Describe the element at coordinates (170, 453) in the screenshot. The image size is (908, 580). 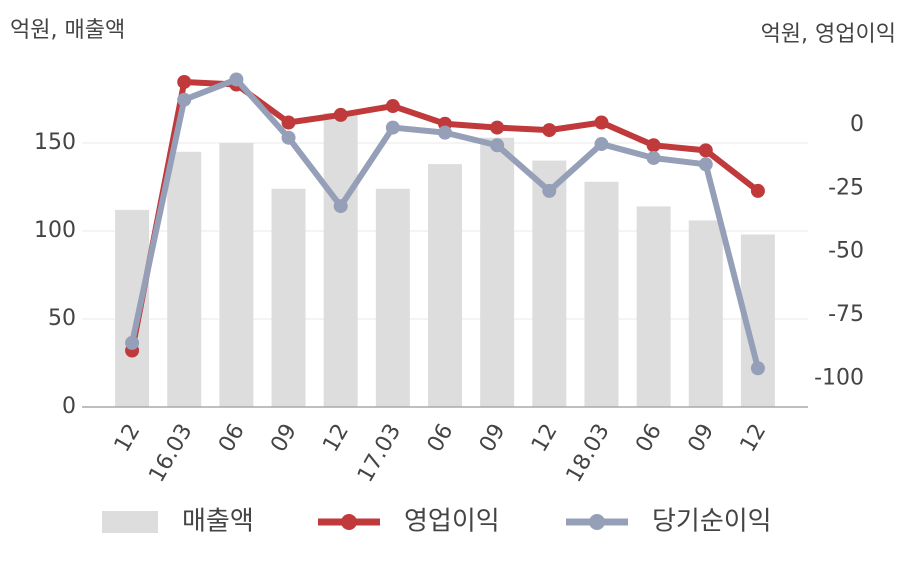
I see `x-tick-label: 16.03` at that location.